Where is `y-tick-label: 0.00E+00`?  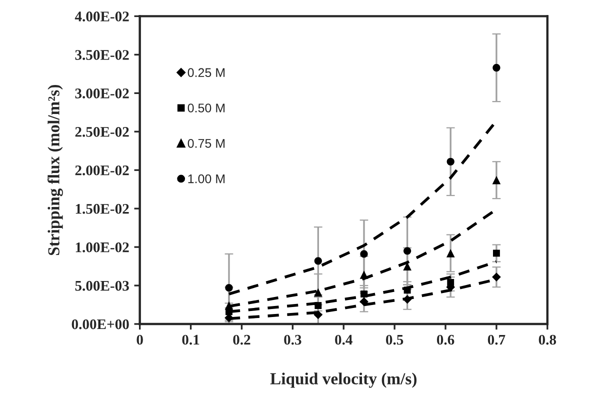 y-tick-label: 0.00E+00 is located at coordinates (100, 324).